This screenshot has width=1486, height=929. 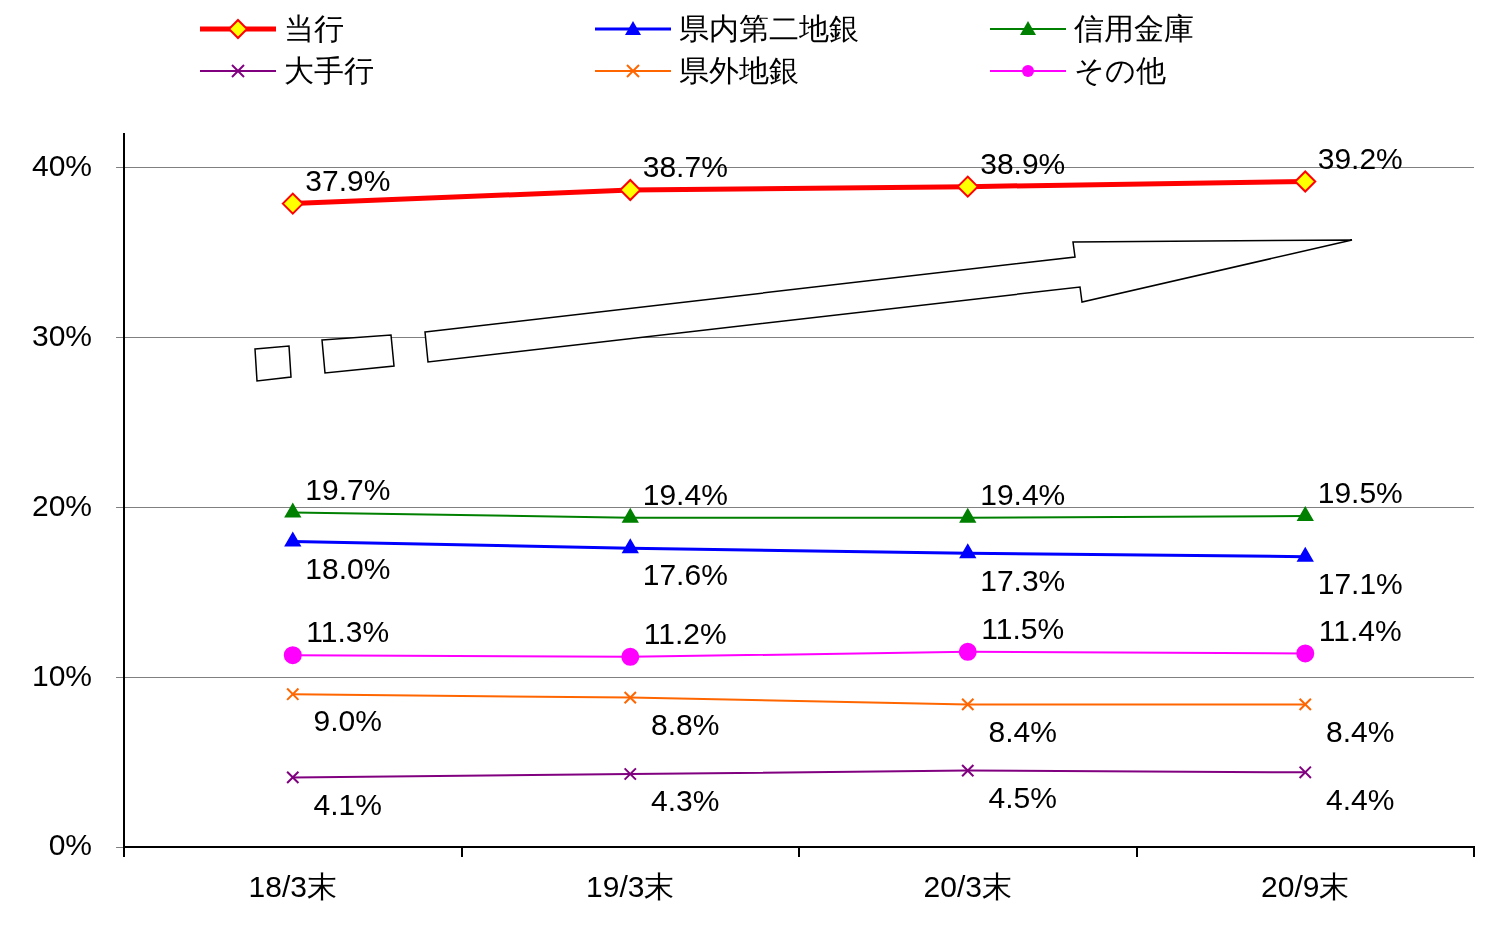 I want to click on data-label: 37.9%, so click(x=348, y=180).